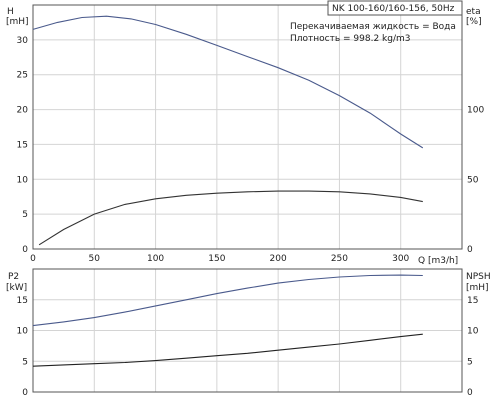 The height and width of the screenshot is (400, 500). I want to click on title-box, so click(395, 8).